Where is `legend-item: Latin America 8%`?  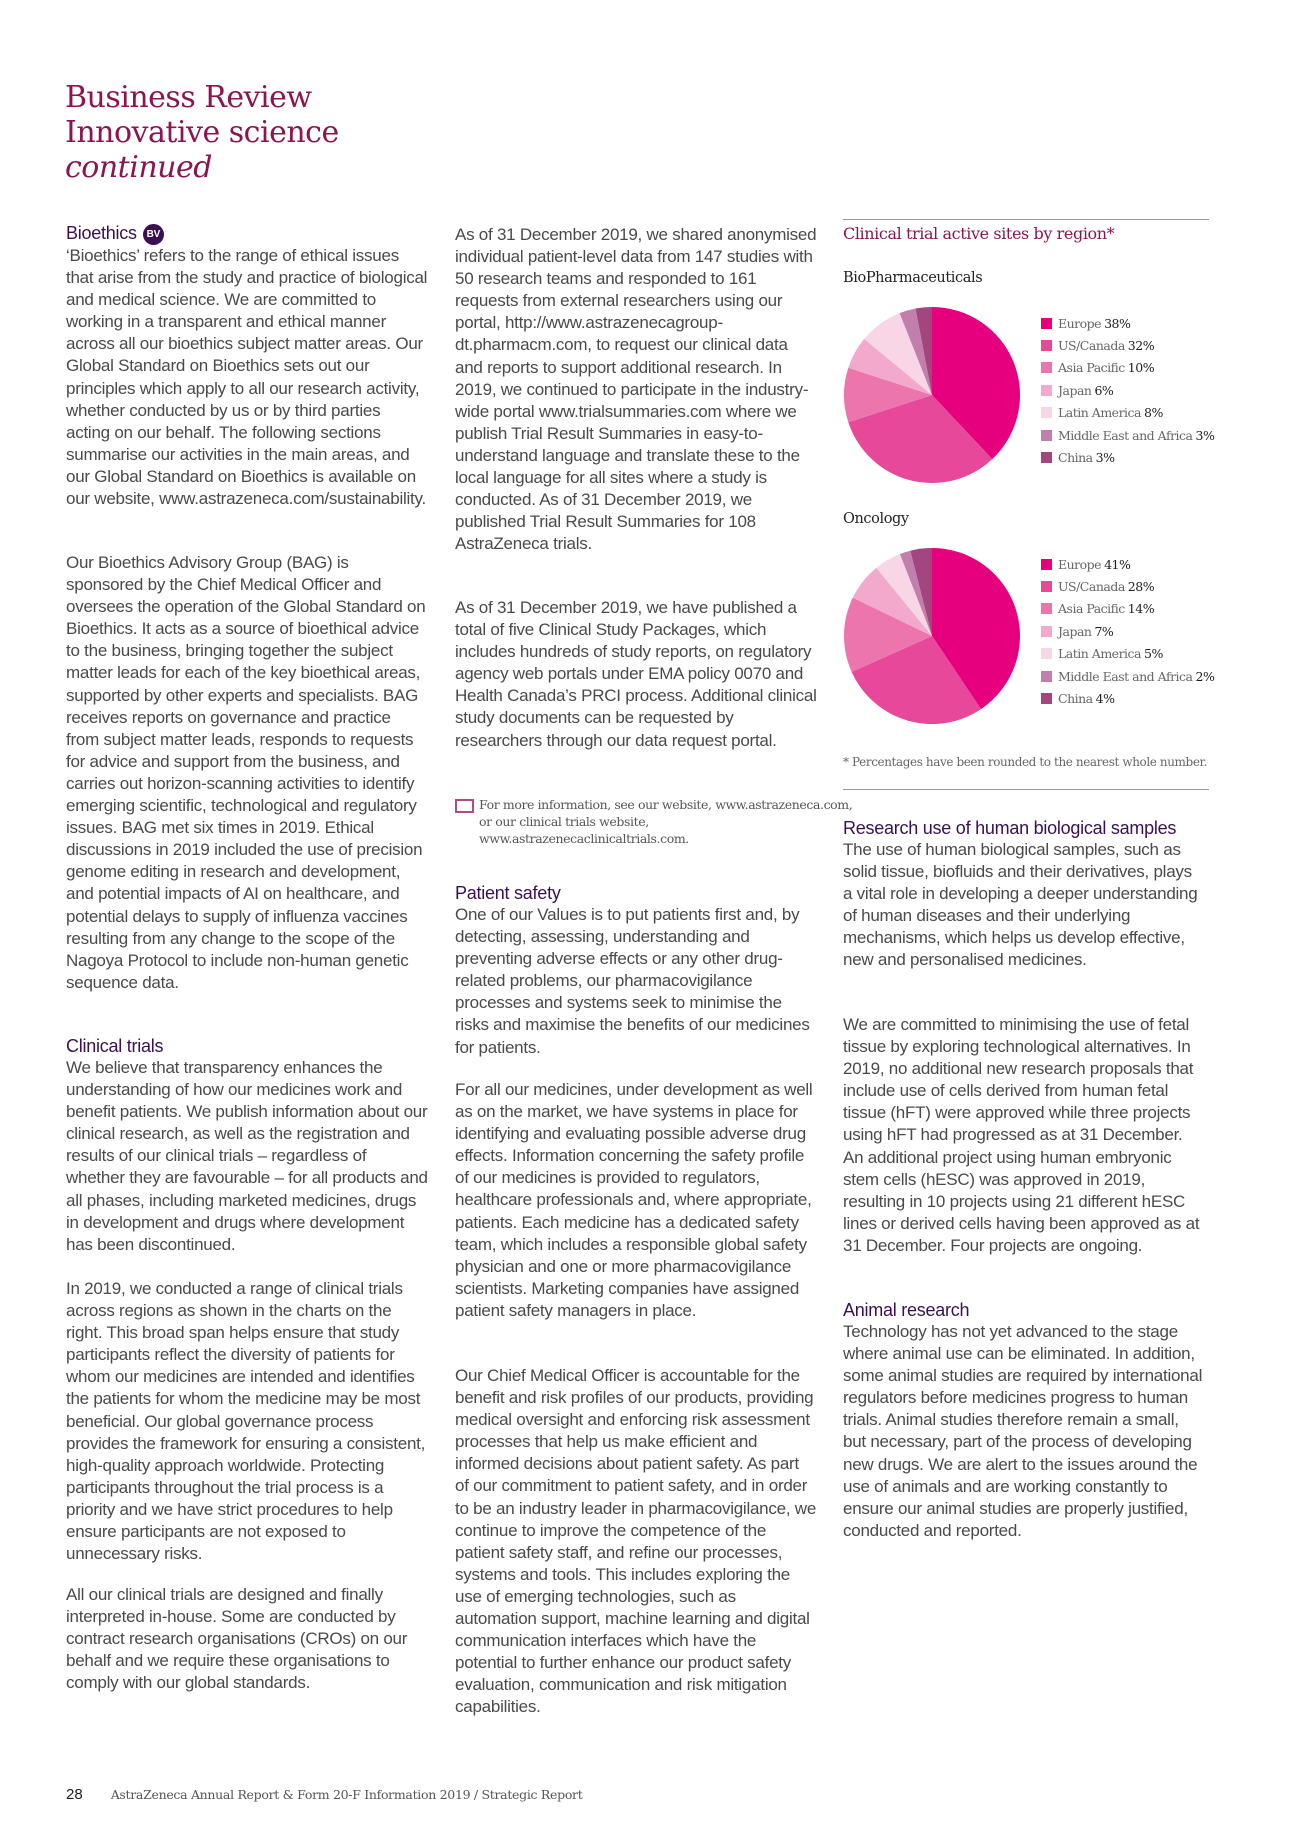
legend-item: Latin America 8% is located at coordinates (1127, 413).